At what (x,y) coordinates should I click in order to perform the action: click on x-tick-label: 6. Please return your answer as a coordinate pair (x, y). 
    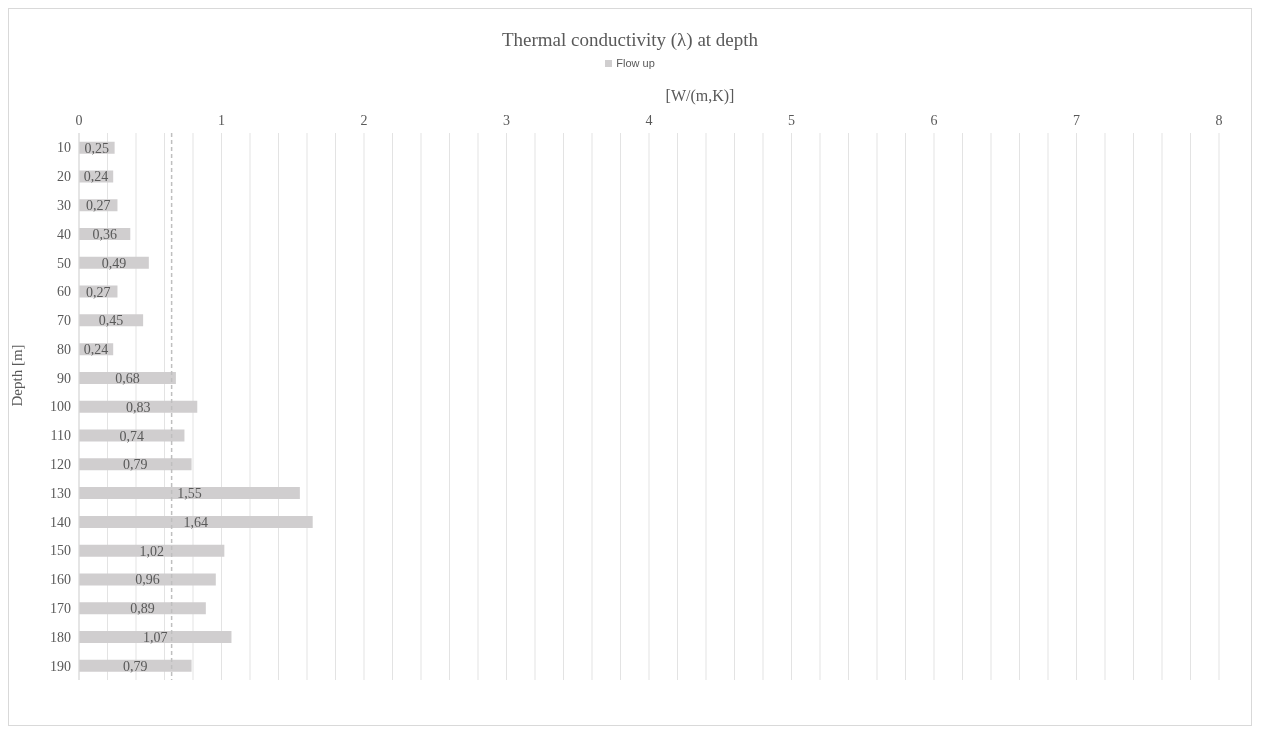
    Looking at the image, I should click on (934, 120).